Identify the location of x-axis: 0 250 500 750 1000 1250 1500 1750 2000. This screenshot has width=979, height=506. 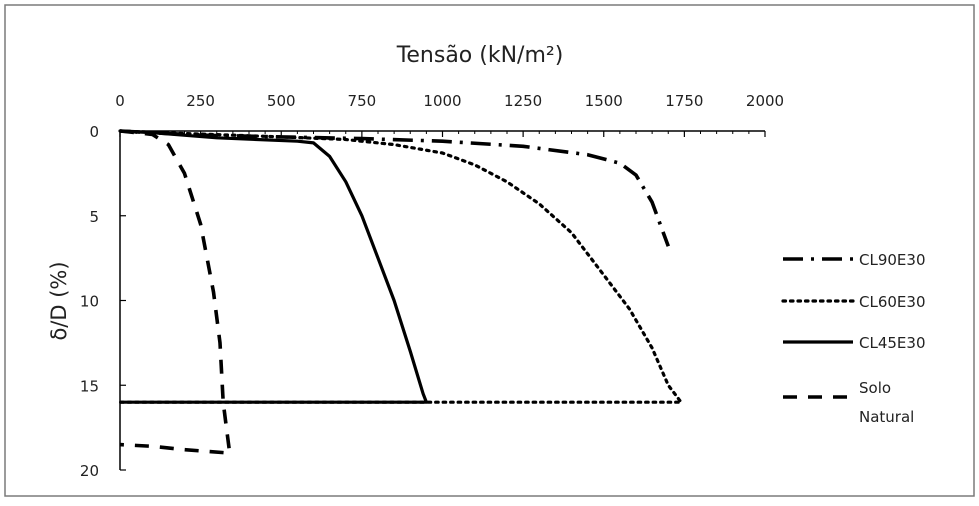
(449, 114).